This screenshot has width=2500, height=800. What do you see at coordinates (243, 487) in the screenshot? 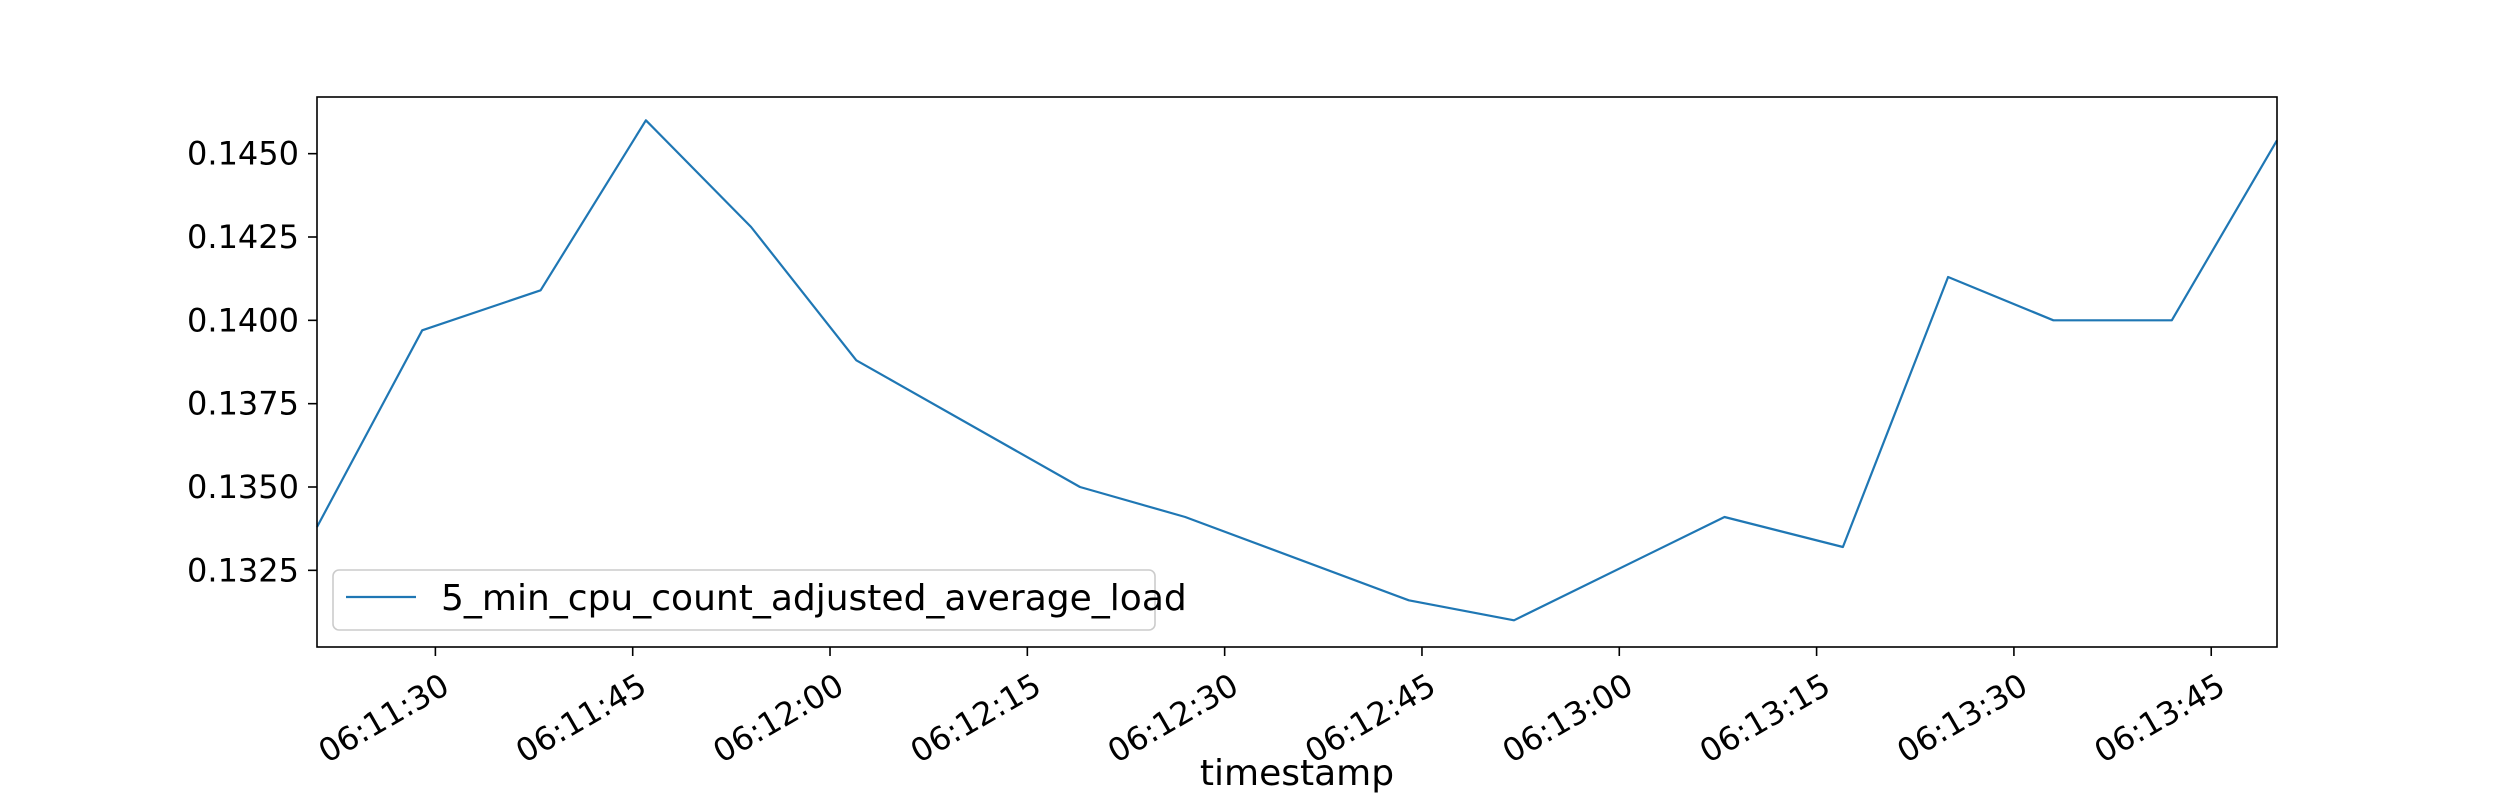
I see `y-tick-label: 0.1350` at bounding box center [243, 487].